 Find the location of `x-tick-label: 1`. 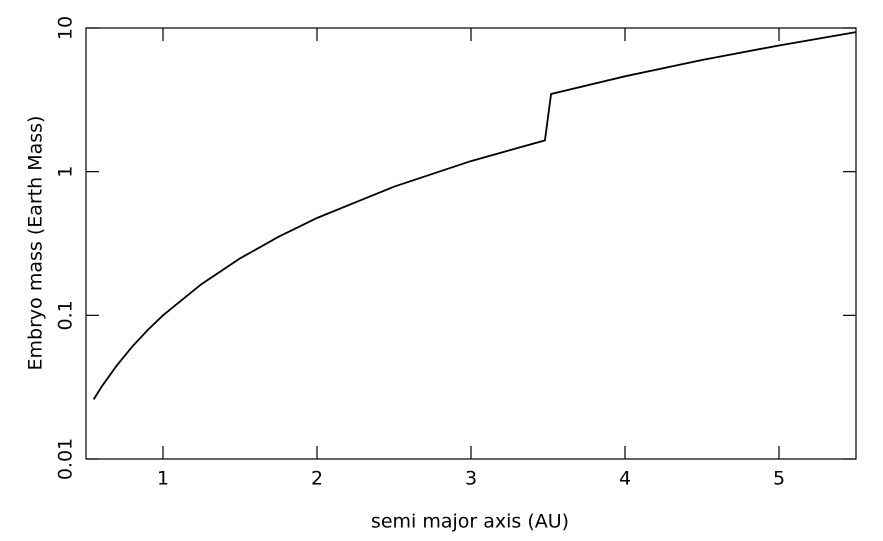

x-tick-label: 1 is located at coordinates (163, 479).